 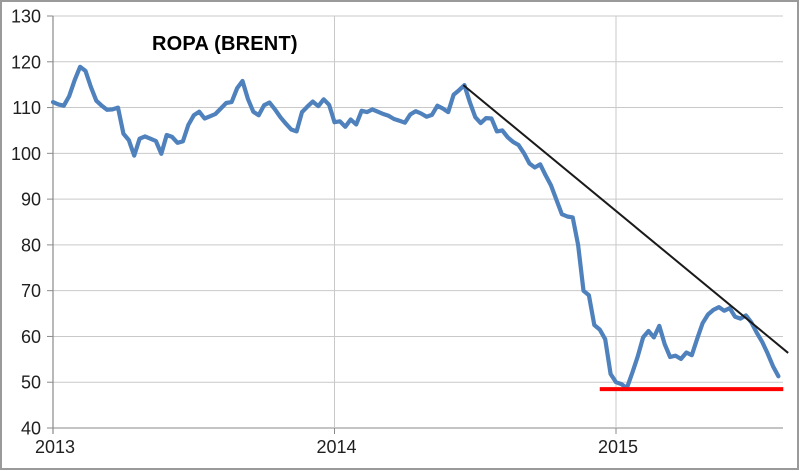 What do you see at coordinates (31, 200) in the screenshot?
I see `y-tick-label: 90` at bounding box center [31, 200].